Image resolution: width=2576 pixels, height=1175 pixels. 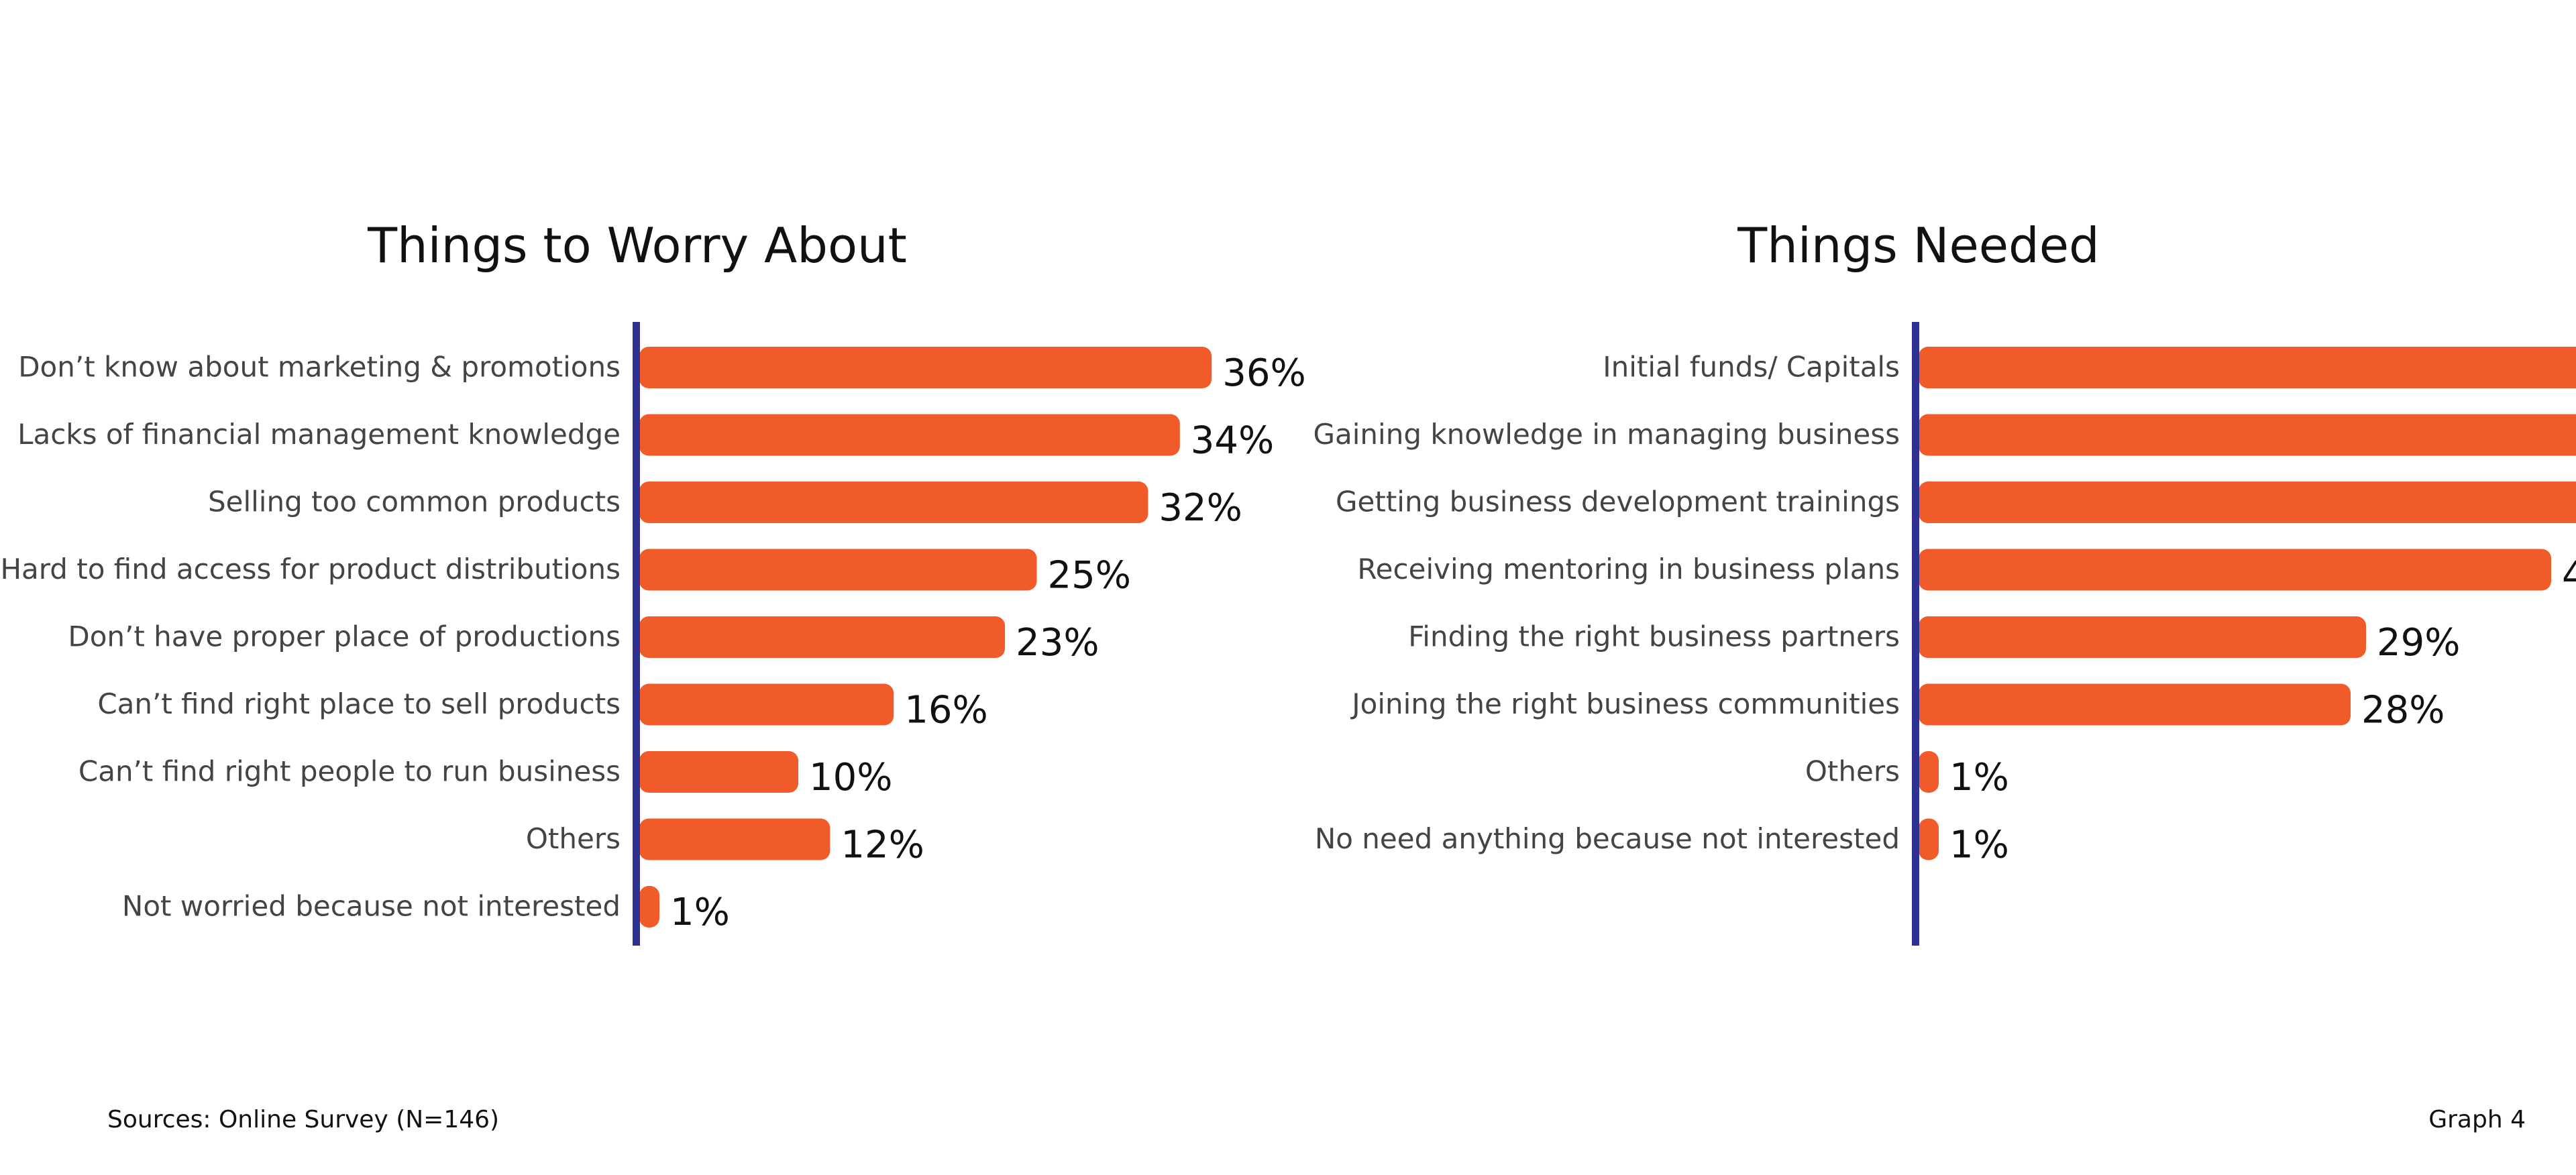 What do you see at coordinates (1263, 373) in the screenshot?
I see `value-label-worry-0: 36%` at bounding box center [1263, 373].